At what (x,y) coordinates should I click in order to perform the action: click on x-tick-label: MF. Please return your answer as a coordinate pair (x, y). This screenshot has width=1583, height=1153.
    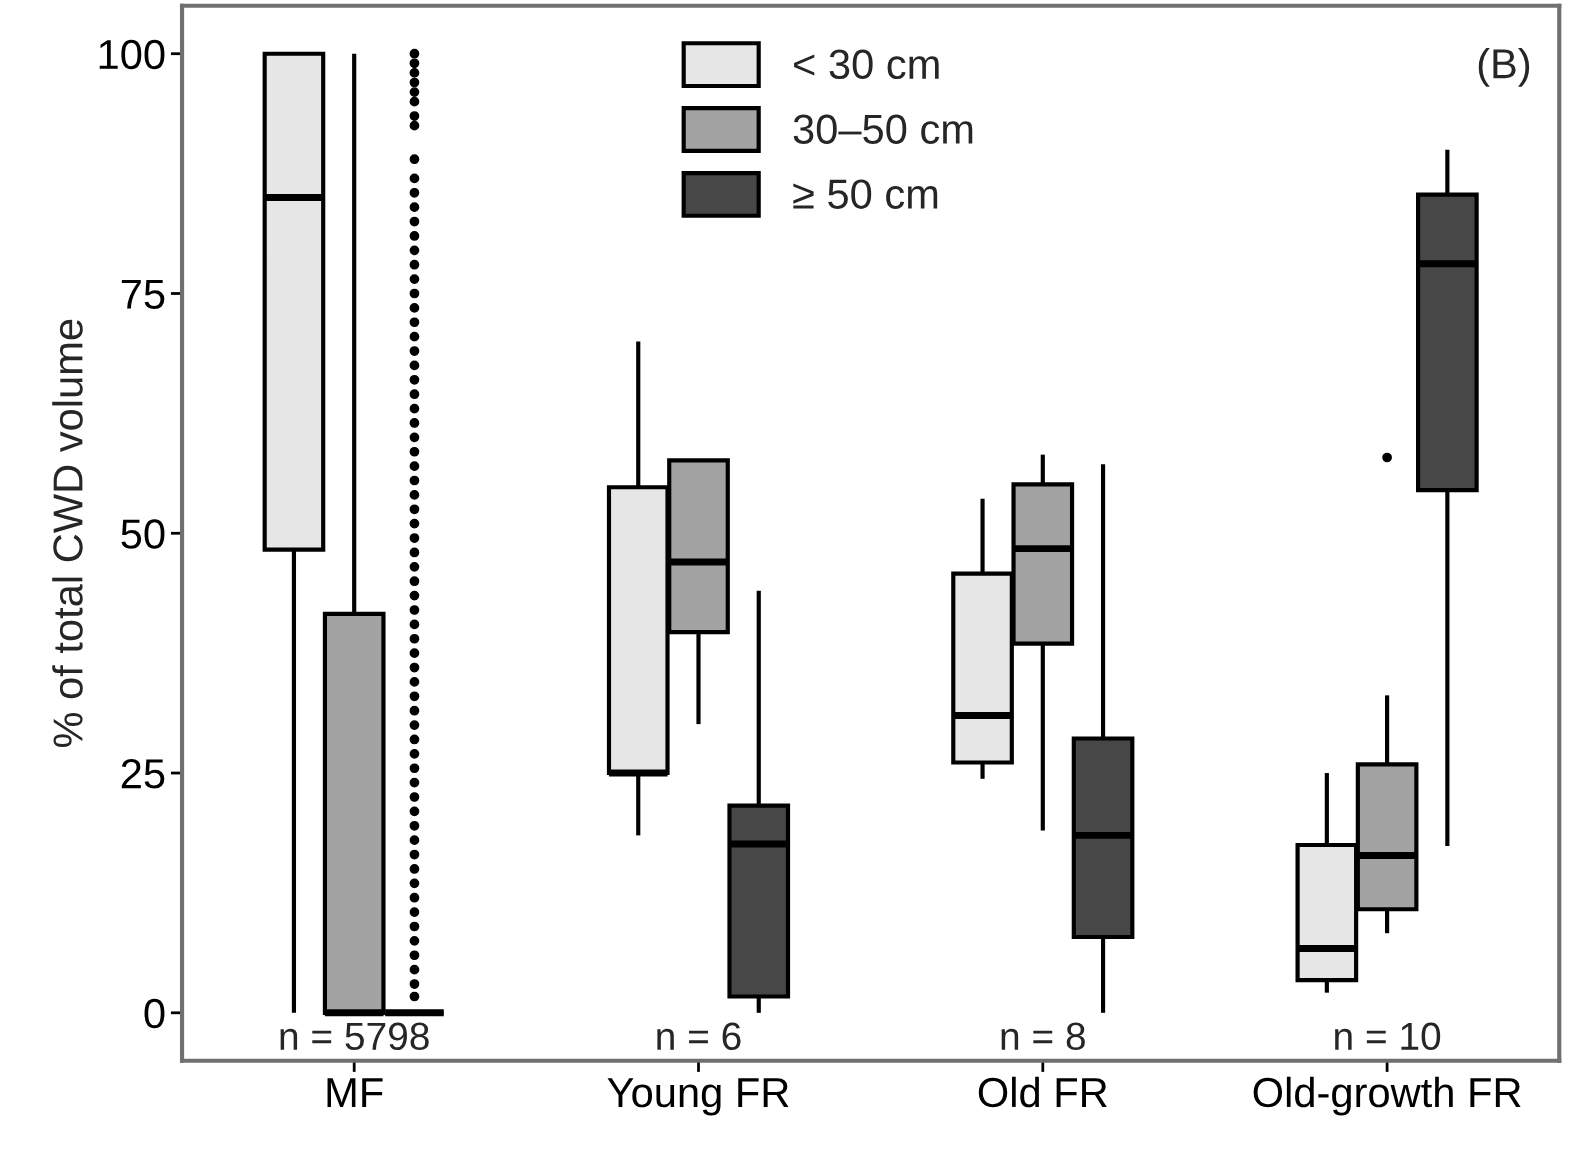
    Looking at the image, I should click on (355, 1092).